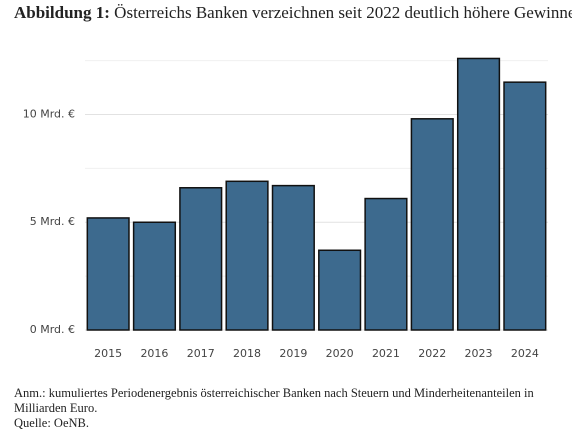  Describe the element at coordinates (52, 329) in the screenshot. I see `y-tick-label: 0 Mrd. €` at that location.